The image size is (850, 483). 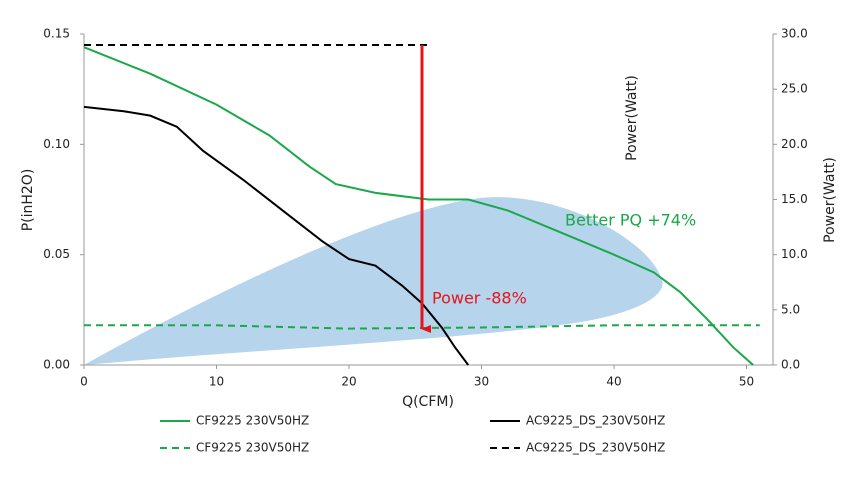 What do you see at coordinates (794, 254) in the screenshot?
I see `y2-tick-label: 10.0` at bounding box center [794, 254].